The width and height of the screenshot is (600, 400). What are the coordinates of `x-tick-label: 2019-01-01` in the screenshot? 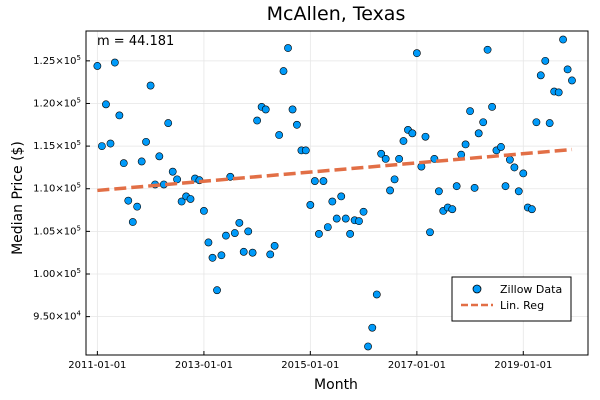 It's located at (523, 365).